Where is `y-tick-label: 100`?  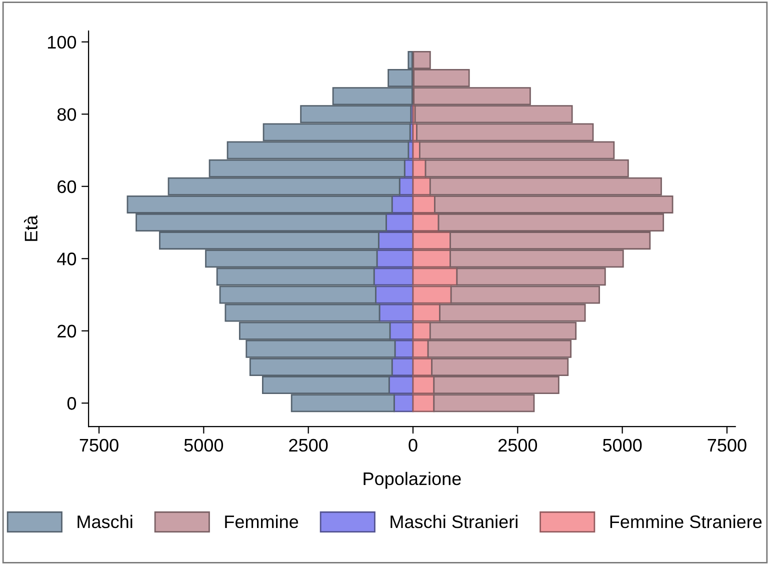 y-tick-label: 100 is located at coordinates (62, 42).